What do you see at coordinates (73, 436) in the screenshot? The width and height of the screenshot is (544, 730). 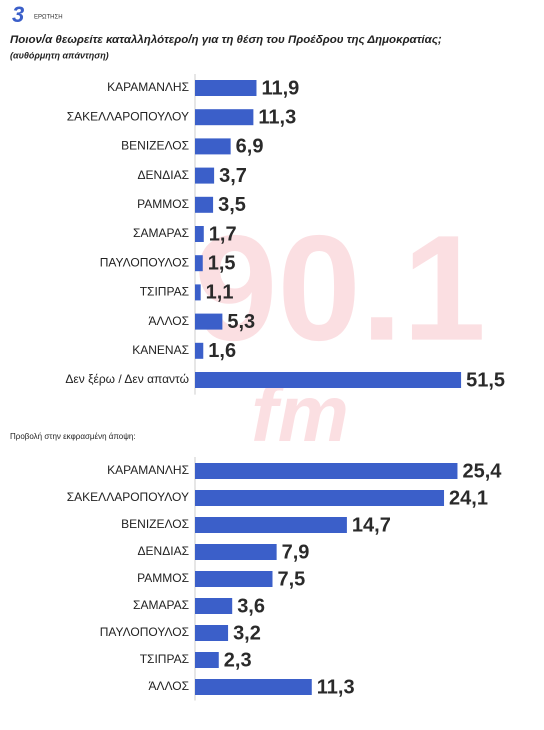 I see `chart-title: Προβολή στην εκφρασμένη άποψη:` at bounding box center [73, 436].